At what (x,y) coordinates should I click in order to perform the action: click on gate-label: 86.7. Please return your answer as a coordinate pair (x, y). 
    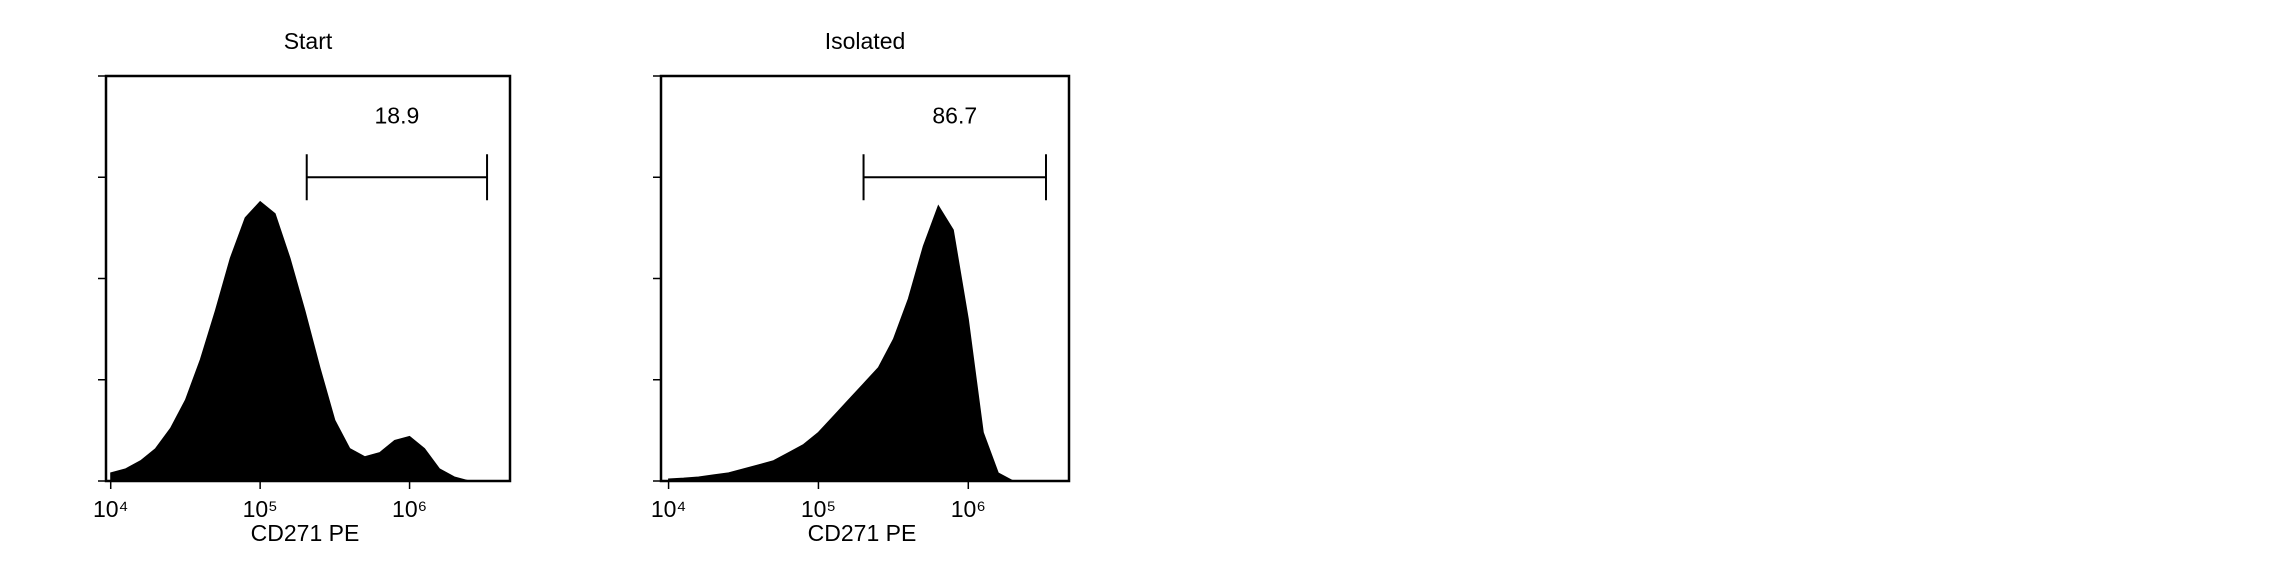
    Looking at the image, I should click on (954, 115).